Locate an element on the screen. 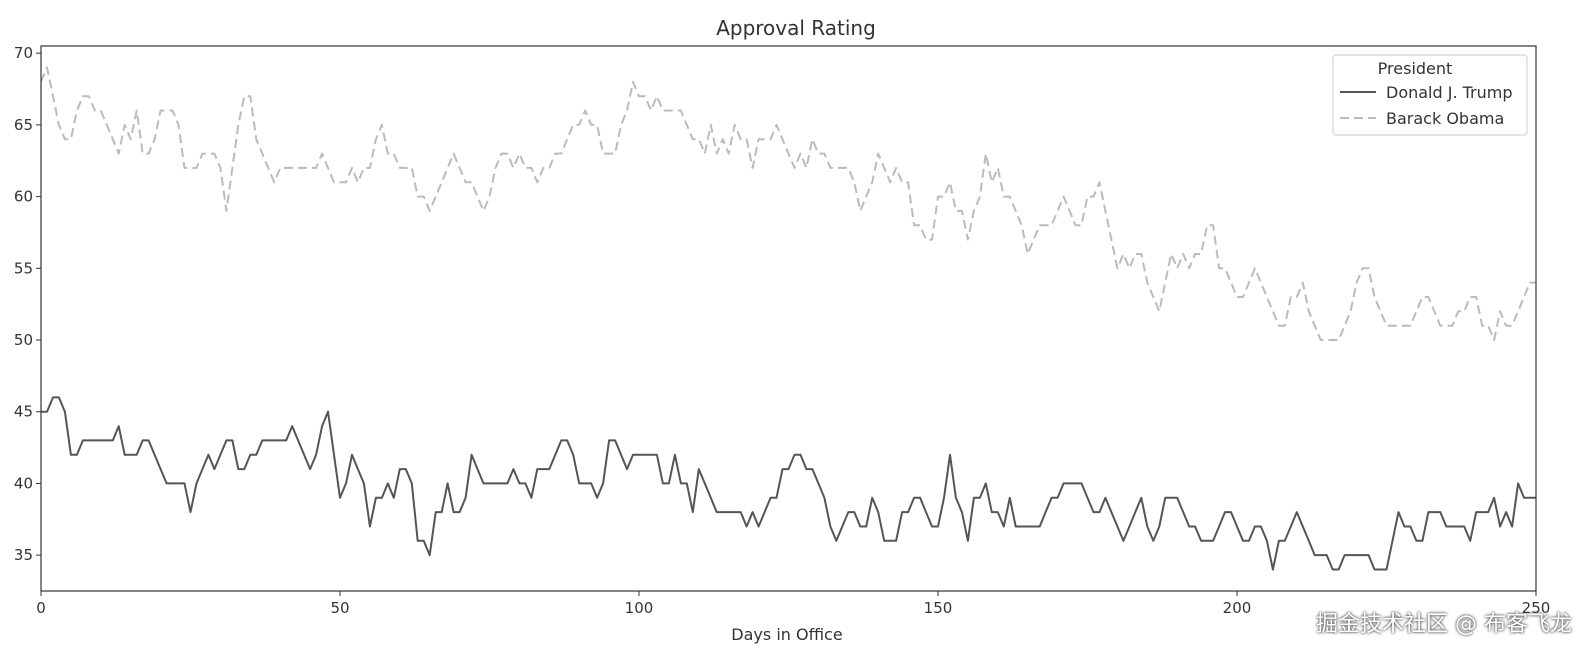  y-tick-label: 70 is located at coordinates (23, 53).